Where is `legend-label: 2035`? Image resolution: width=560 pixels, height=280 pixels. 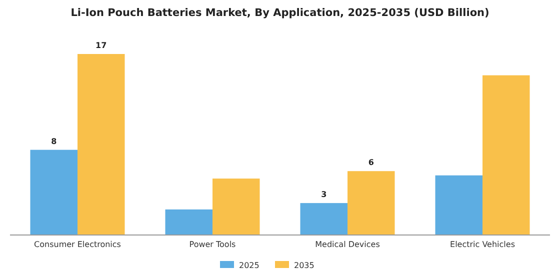 legend-label: 2035 is located at coordinates (304, 265).